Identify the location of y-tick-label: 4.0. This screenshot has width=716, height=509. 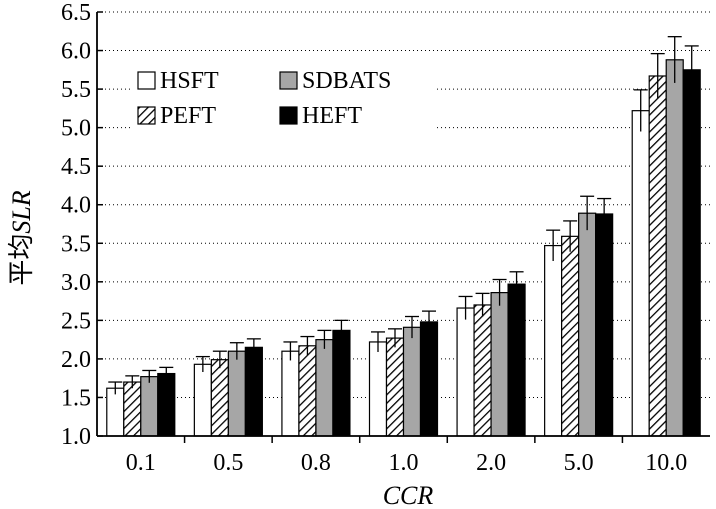
(76, 206).